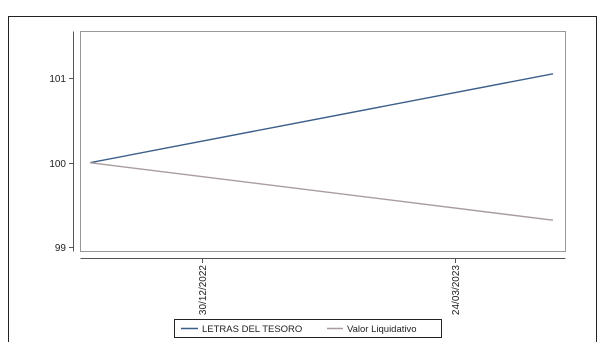  I want to click on y-tick-label: 101, so click(57, 79).